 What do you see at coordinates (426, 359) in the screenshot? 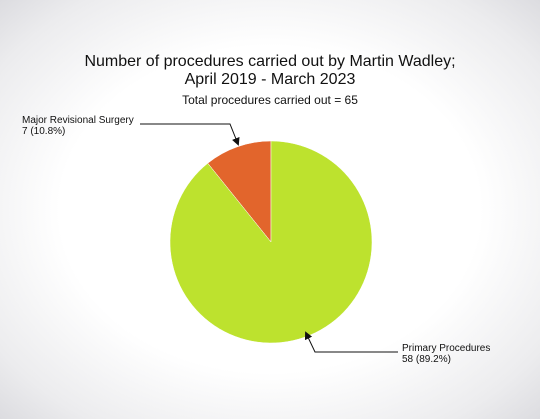
I see `slice-value-primary-procedures: 58 (89.2%)` at bounding box center [426, 359].